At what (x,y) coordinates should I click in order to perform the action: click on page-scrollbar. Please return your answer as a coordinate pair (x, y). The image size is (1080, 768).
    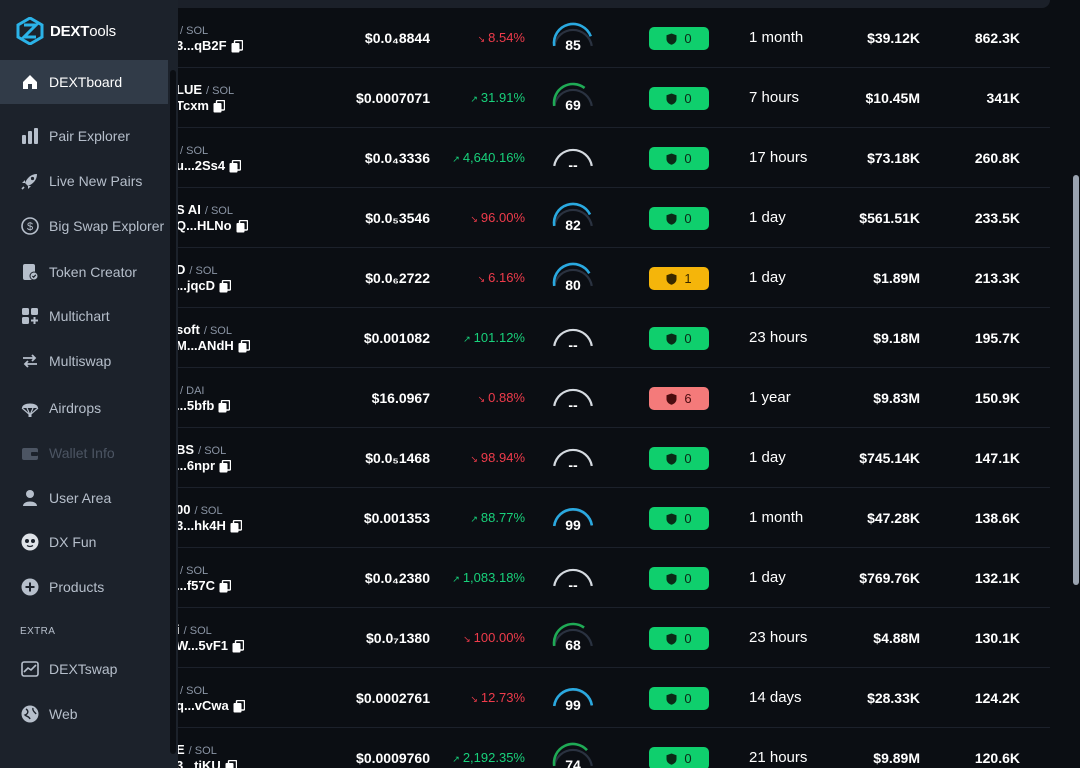
    Looking at the image, I should click on (1076, 384).